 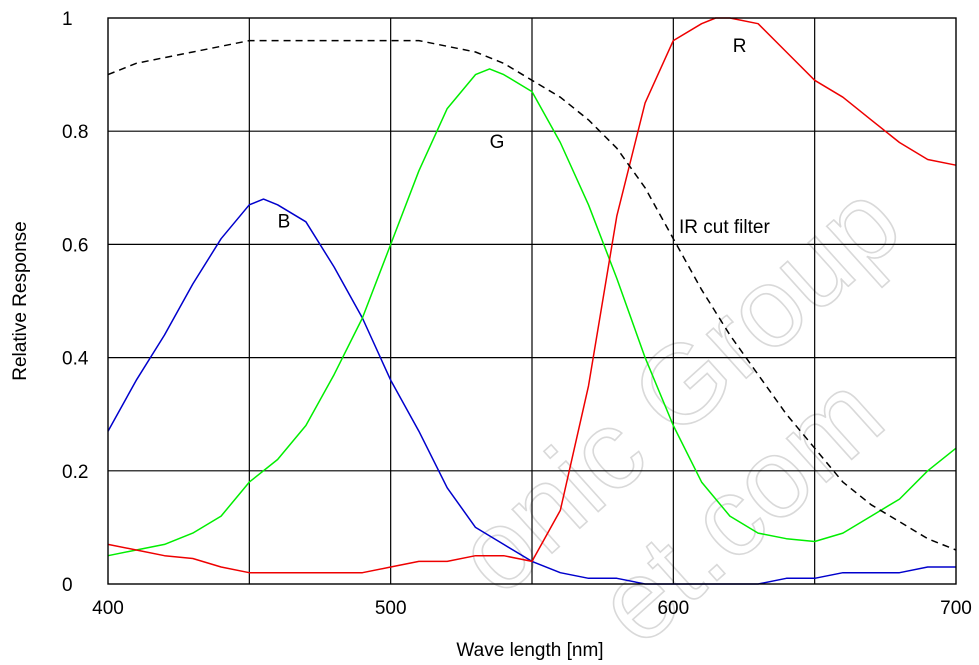 What do you see at coordinates (740, 46) in the screenshot?
I see `series-label-2: R` at bounding box center [740, 46].